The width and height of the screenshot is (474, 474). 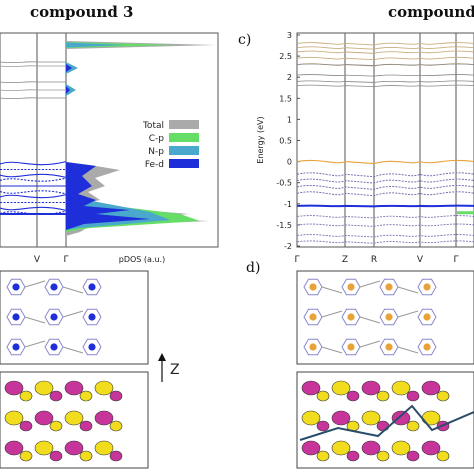 What do you see at coordinates (65, 260) in the screenshot?
I see `left-xtick-gamma: Γ` at bounding box center [65, 260].